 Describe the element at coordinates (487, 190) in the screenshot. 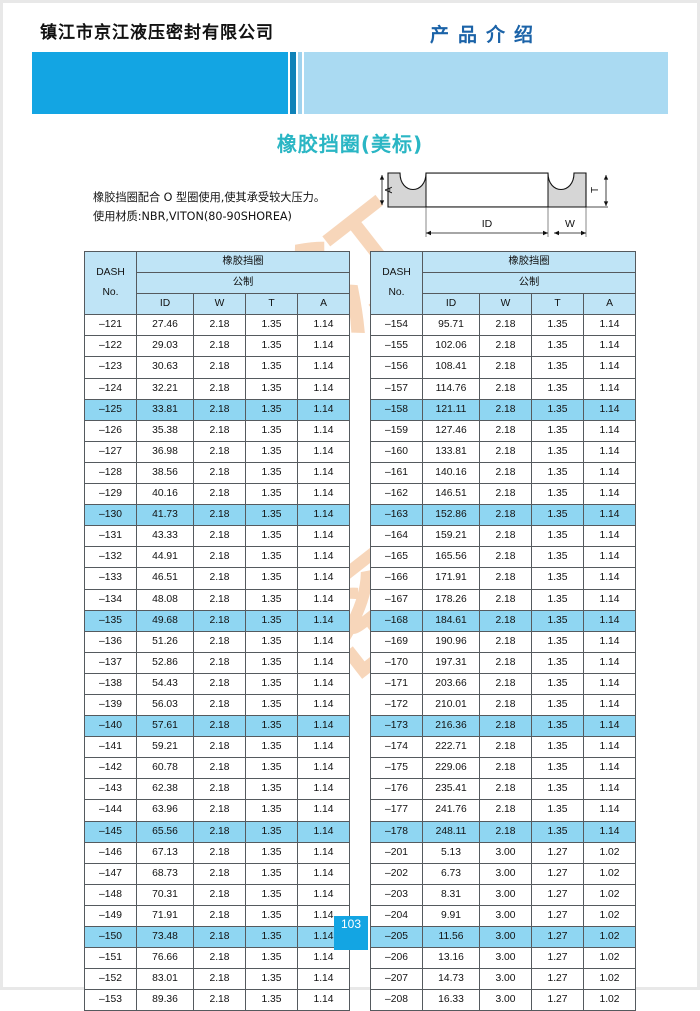

I see `ring-inner-void` at that location.